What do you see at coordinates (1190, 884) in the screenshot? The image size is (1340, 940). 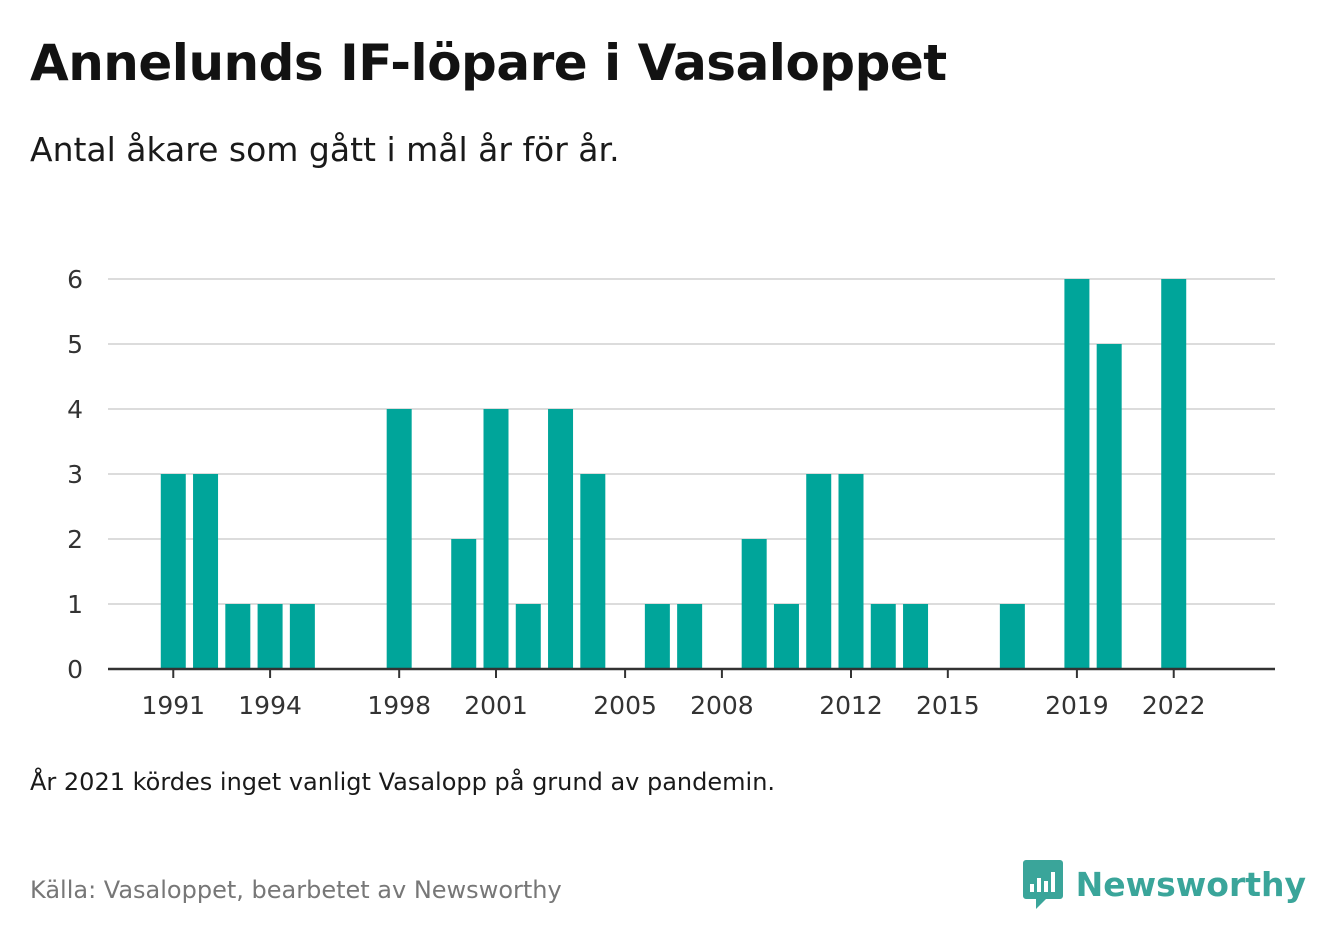 I see `brand-name: Newsworthy` at bounding box center [1190, 884].